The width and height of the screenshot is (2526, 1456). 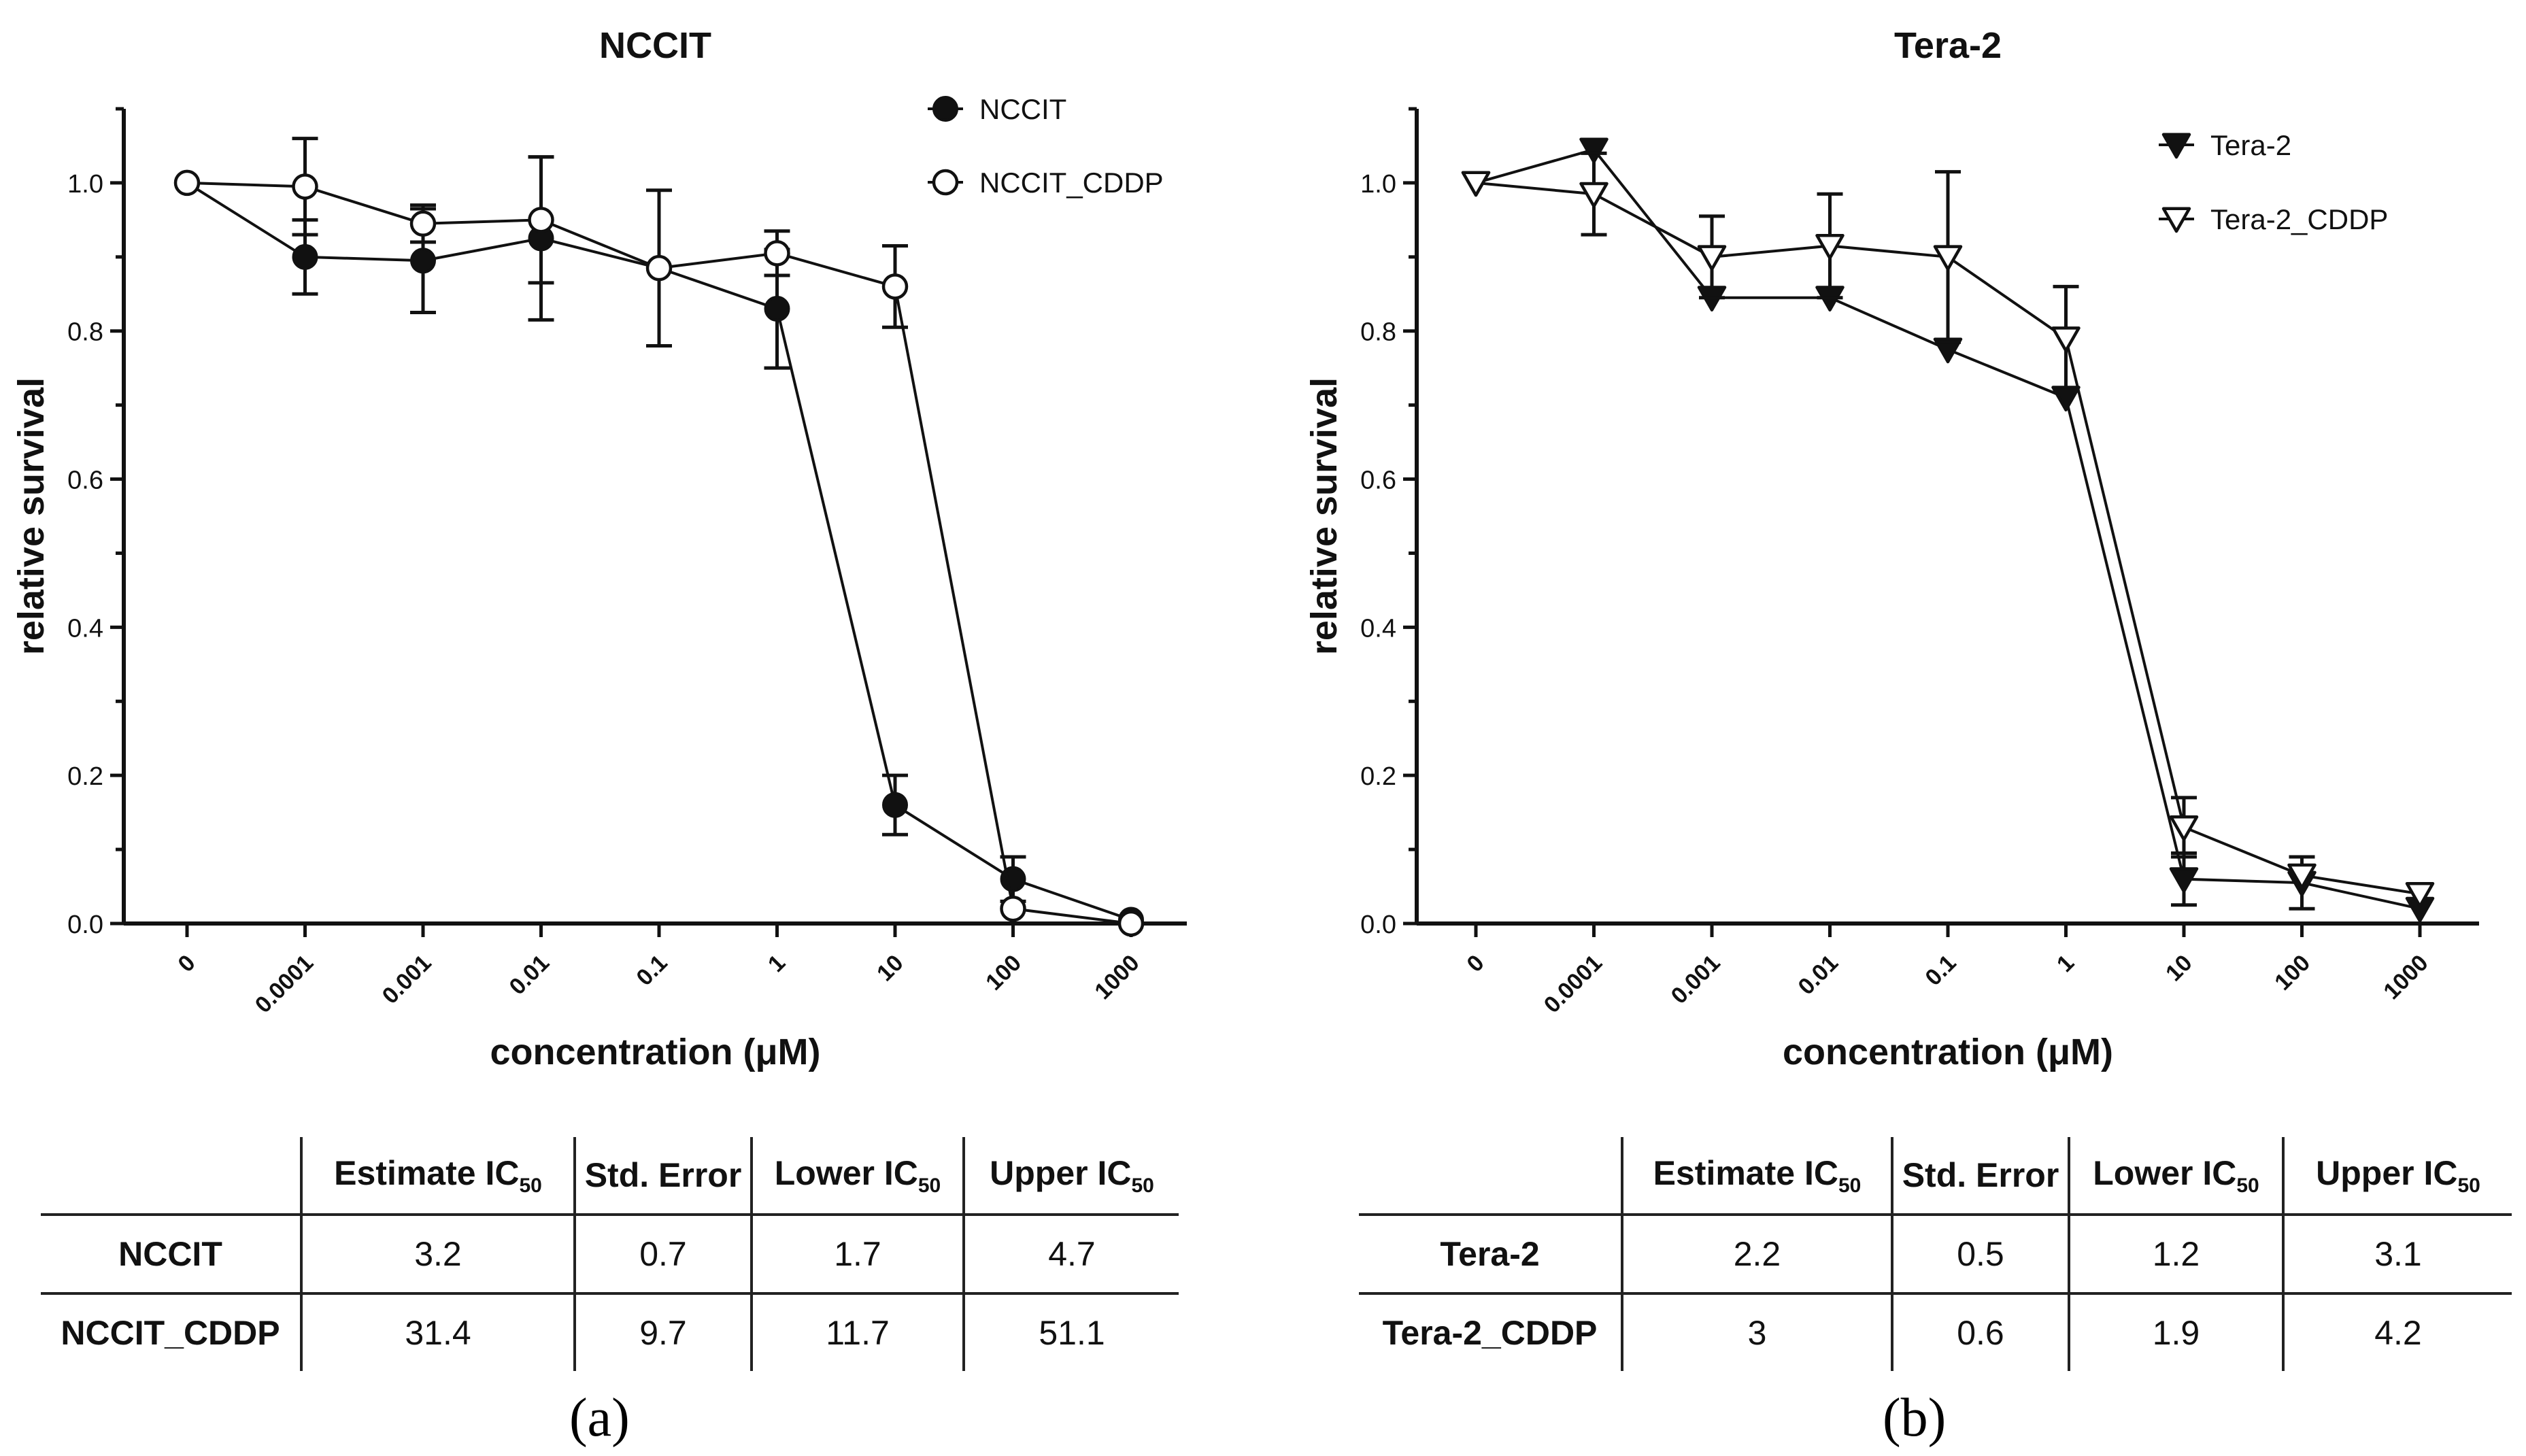 What do you see at coordinates (2397, 1331) in the screenshot?
I see `cell-upper: 4.2` at bounding box center [2397, 1331].